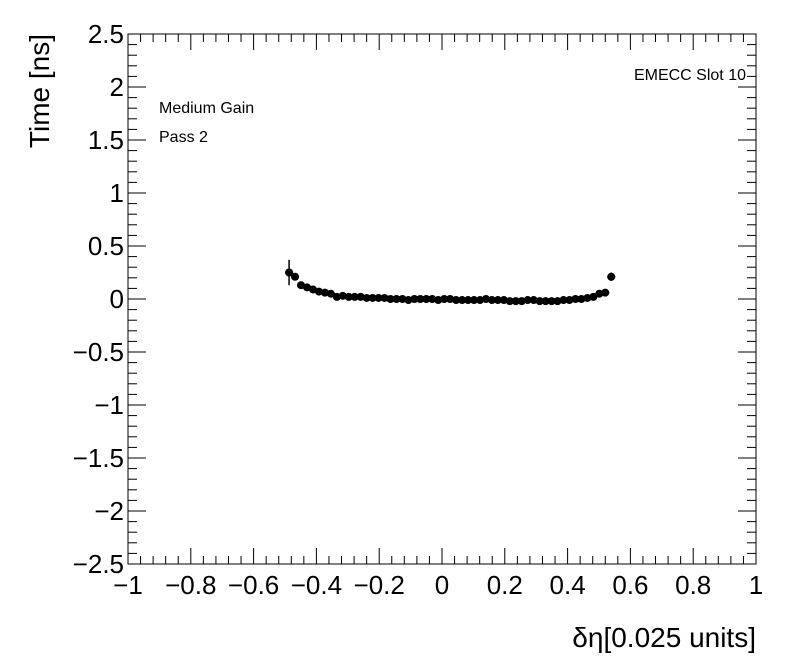  Describe the element at coordinates (206, 108) in the screenshot. I see `annotation-gain: Medium Gain` at that location.